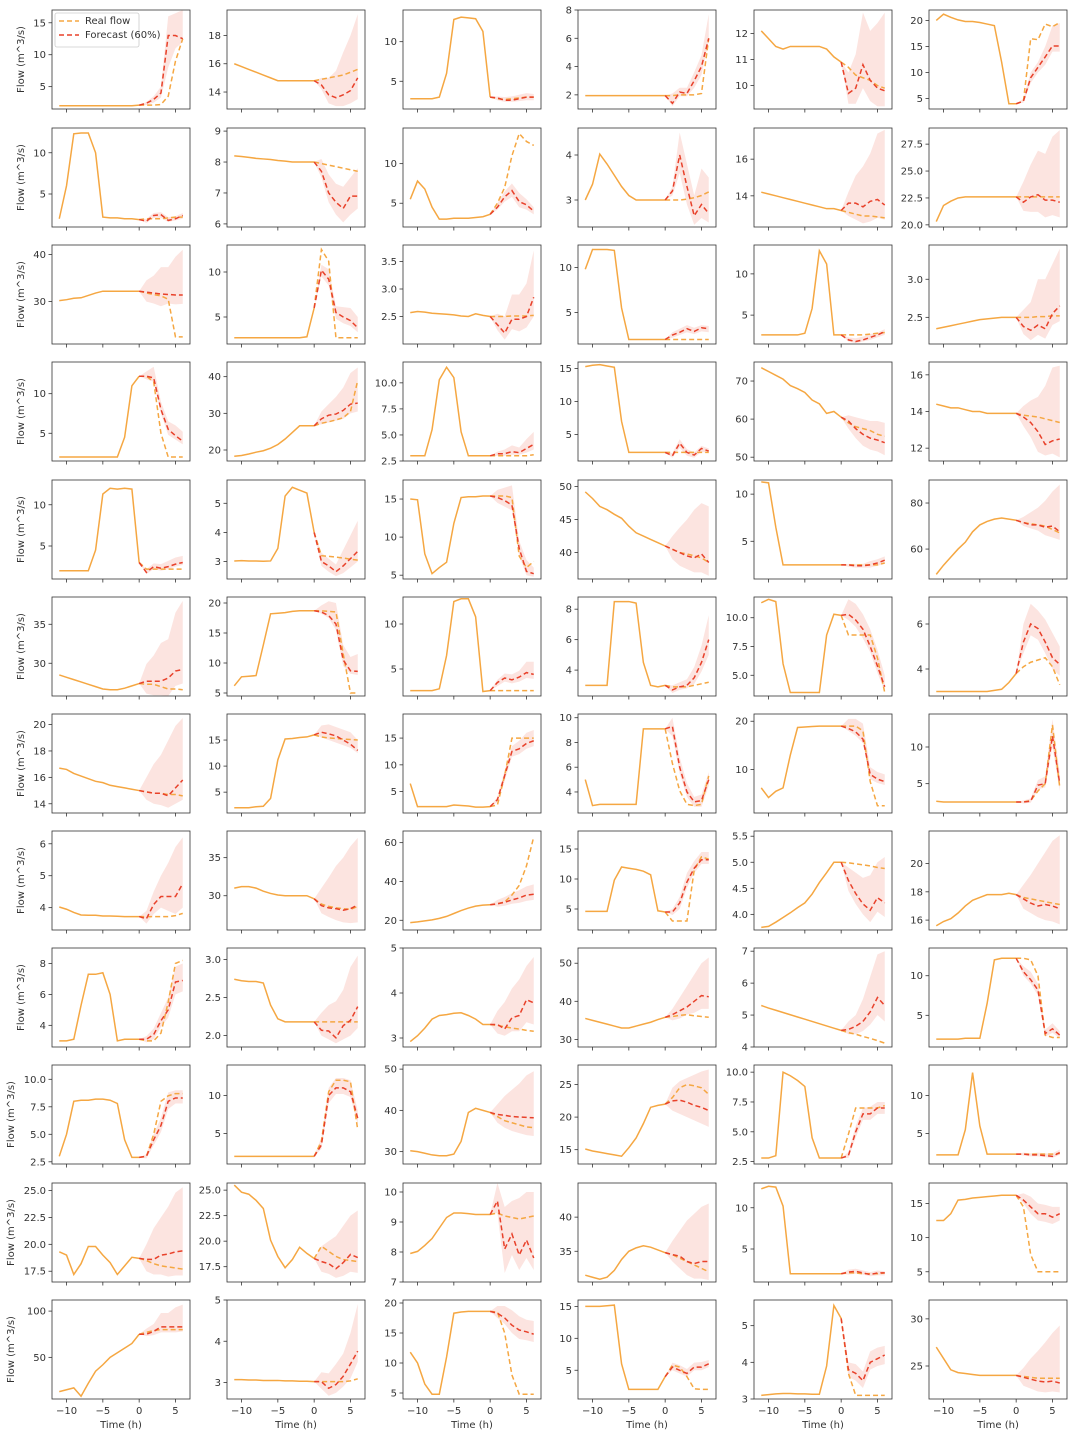 This screenshot has height=1436, width=1076. I want to click on subplot-47: 4.0 4.5 5.0 5.5, so click(812, 882).